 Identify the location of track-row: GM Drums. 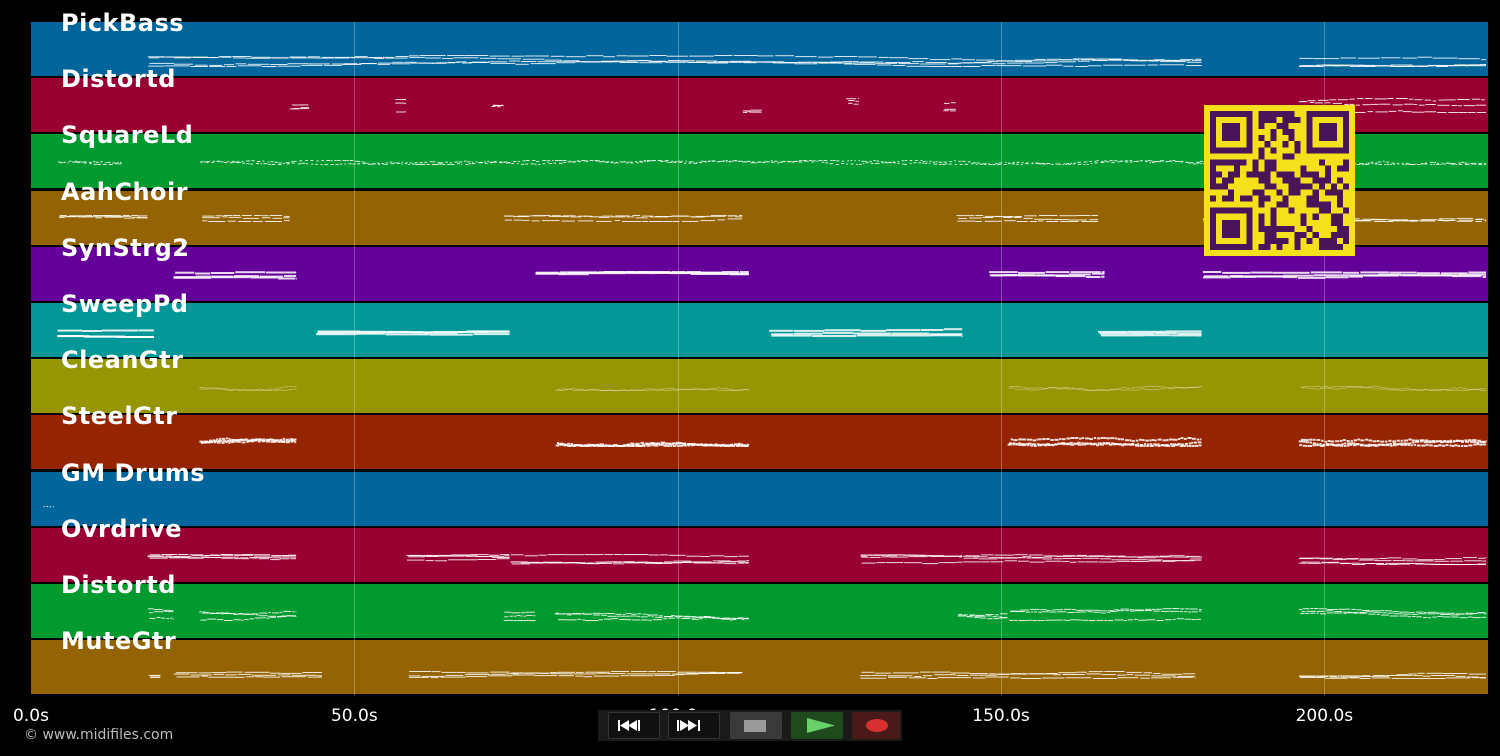
(759, 493).